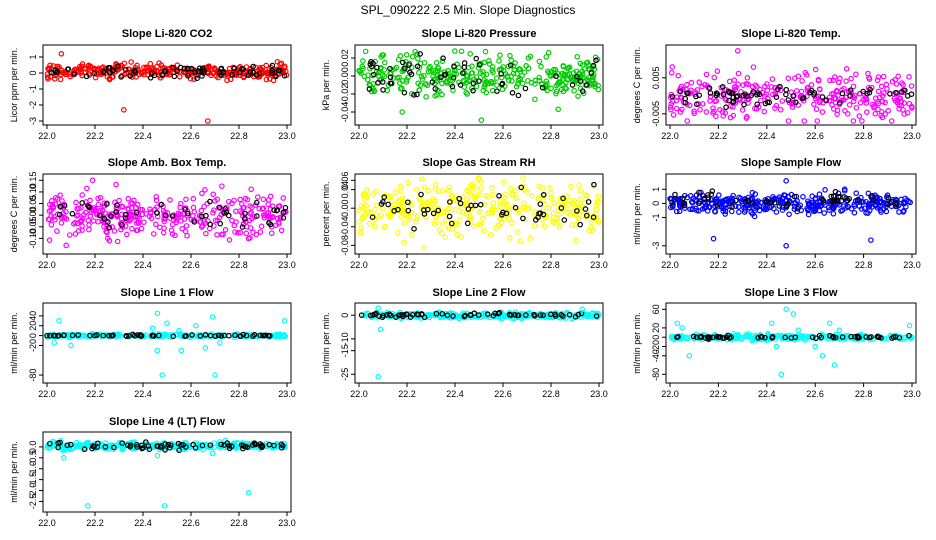 Image resolution: width=936 pixels, height=540 pixels. What do you see at coordinates (33, 326) in the screenshot?
I see `y-tick-label: 20` at bounding box center [33, 326].